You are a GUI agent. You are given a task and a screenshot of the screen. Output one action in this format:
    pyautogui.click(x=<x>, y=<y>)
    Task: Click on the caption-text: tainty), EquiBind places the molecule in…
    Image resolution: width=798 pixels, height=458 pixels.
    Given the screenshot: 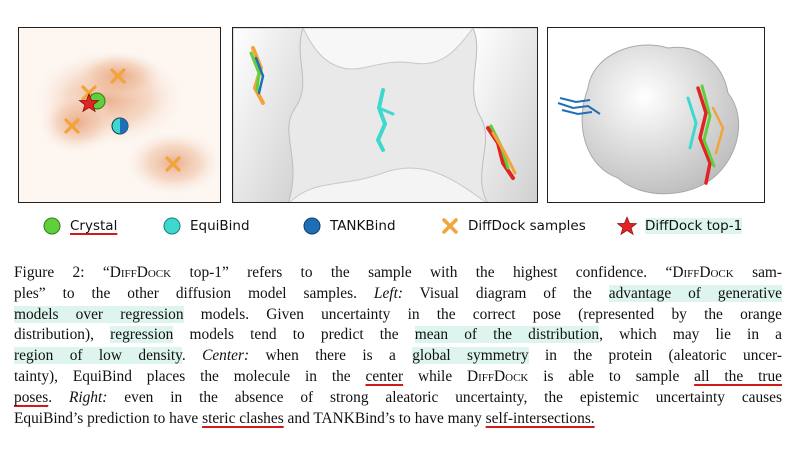 What is the action you would take?
    pyautogui.click(x=190, y=376)
    